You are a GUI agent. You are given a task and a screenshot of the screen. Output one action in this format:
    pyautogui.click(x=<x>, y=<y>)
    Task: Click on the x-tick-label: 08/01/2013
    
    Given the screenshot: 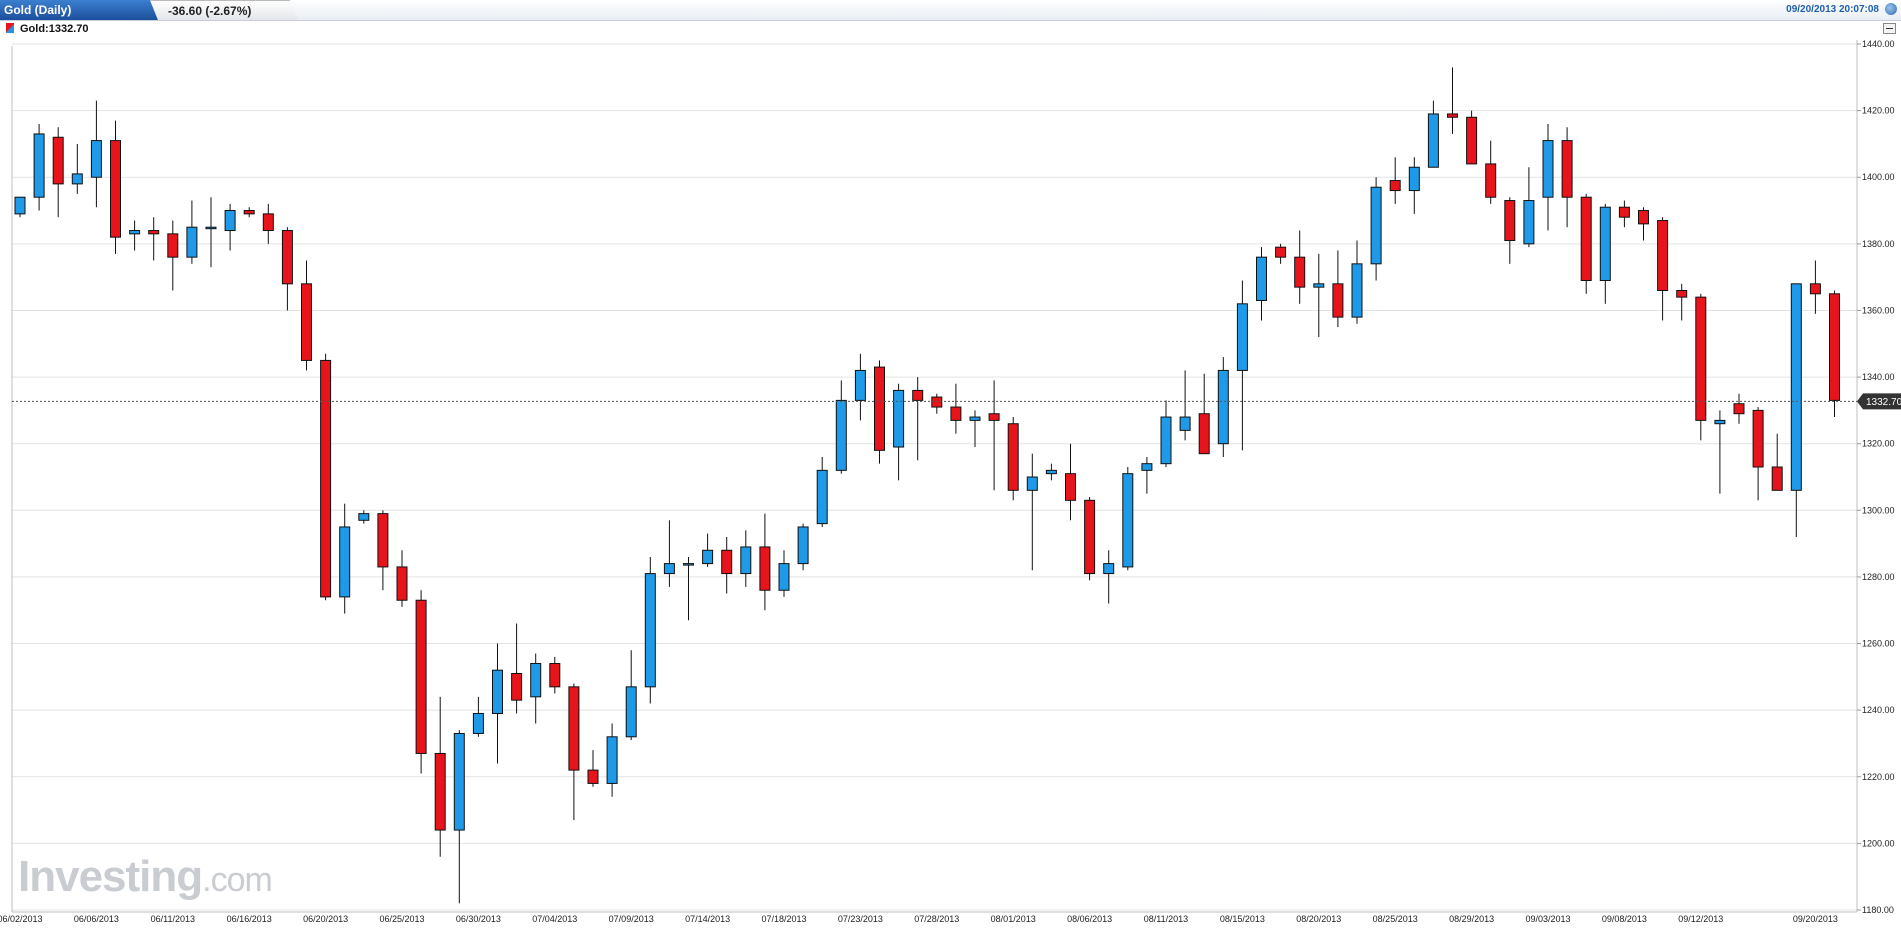 What is the action you would take?
    pyautogui.click(x=1013, y=919)
    